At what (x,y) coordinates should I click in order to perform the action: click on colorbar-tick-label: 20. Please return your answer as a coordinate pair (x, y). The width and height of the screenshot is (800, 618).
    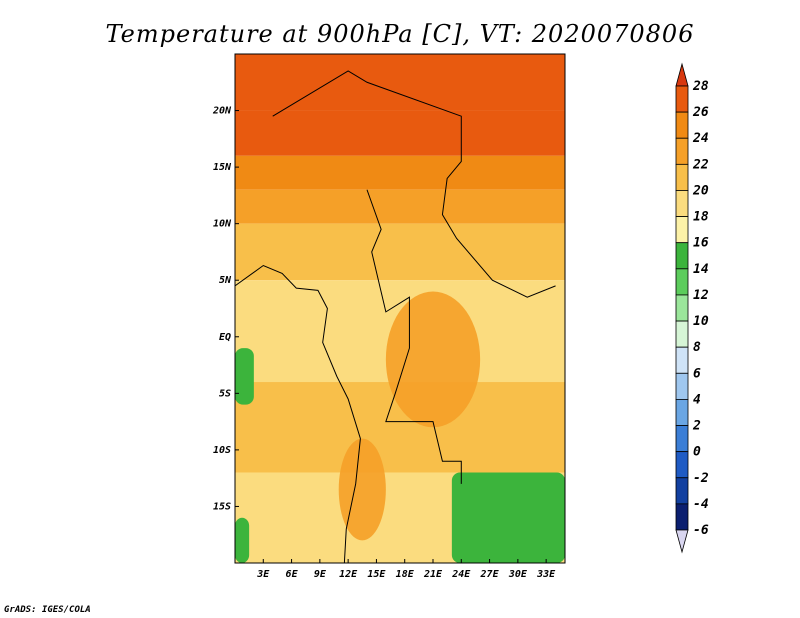
    Looking at the image, I should click on (700, 190).